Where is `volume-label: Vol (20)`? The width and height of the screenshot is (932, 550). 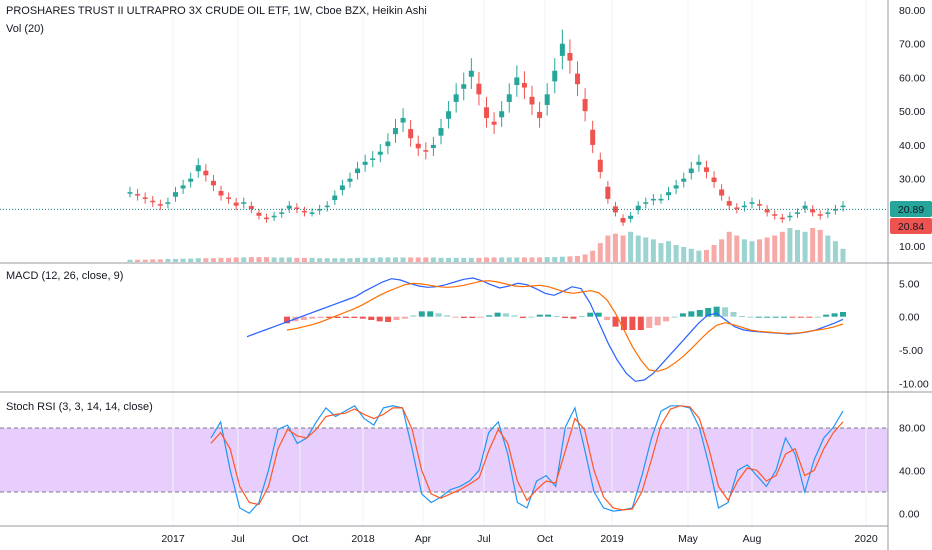
volume-label: Vol (20) is located at coordinates (25, 29).